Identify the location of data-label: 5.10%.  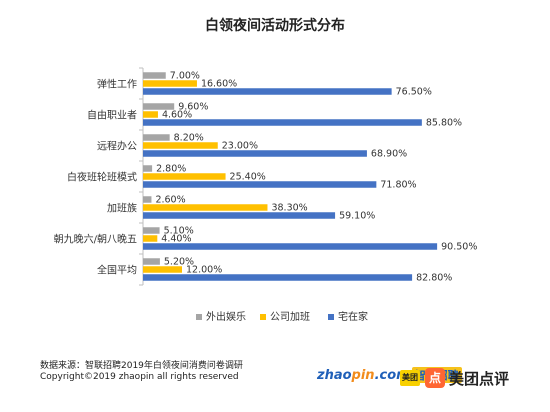
(179, 230).